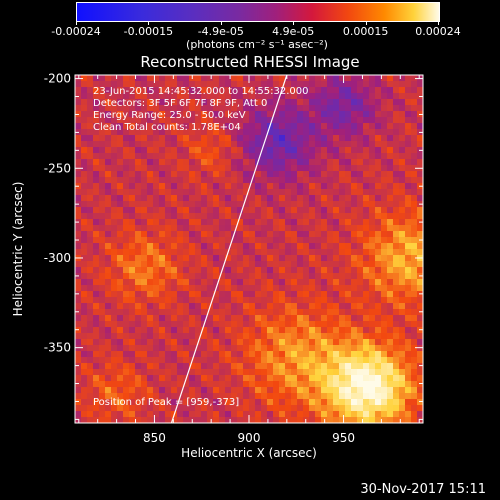 This screenshot has width=500, height=500. What do you see at coordinates (365, 31) in the screenshot?
I see `colorbar-tick-label: 0.00015` at bounding box center [365, 31].